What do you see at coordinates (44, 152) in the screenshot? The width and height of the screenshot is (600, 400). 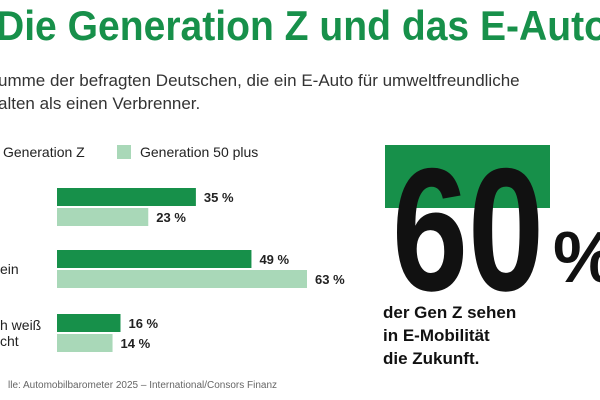 I see `legend-label: Generation Z` at bounding box center [44, 152].